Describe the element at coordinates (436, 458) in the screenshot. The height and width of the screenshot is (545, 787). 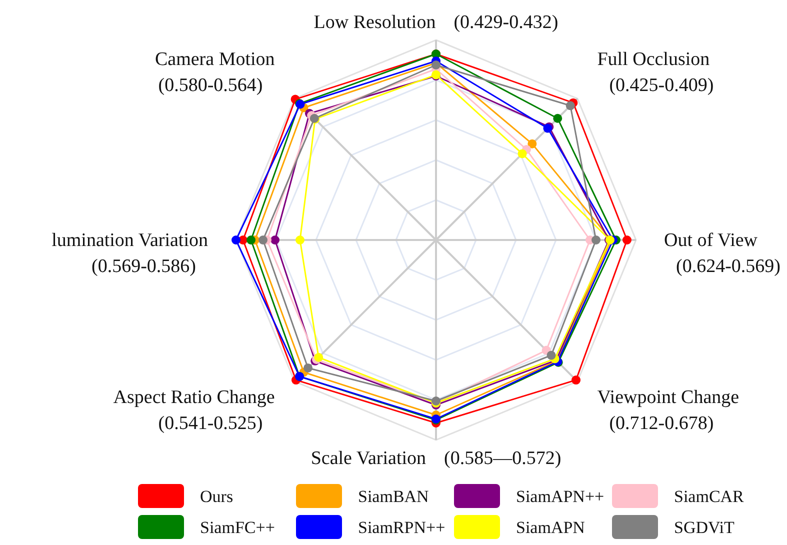
I see `spoke-label: Scale Variation (0.585—0.572)` at that location.